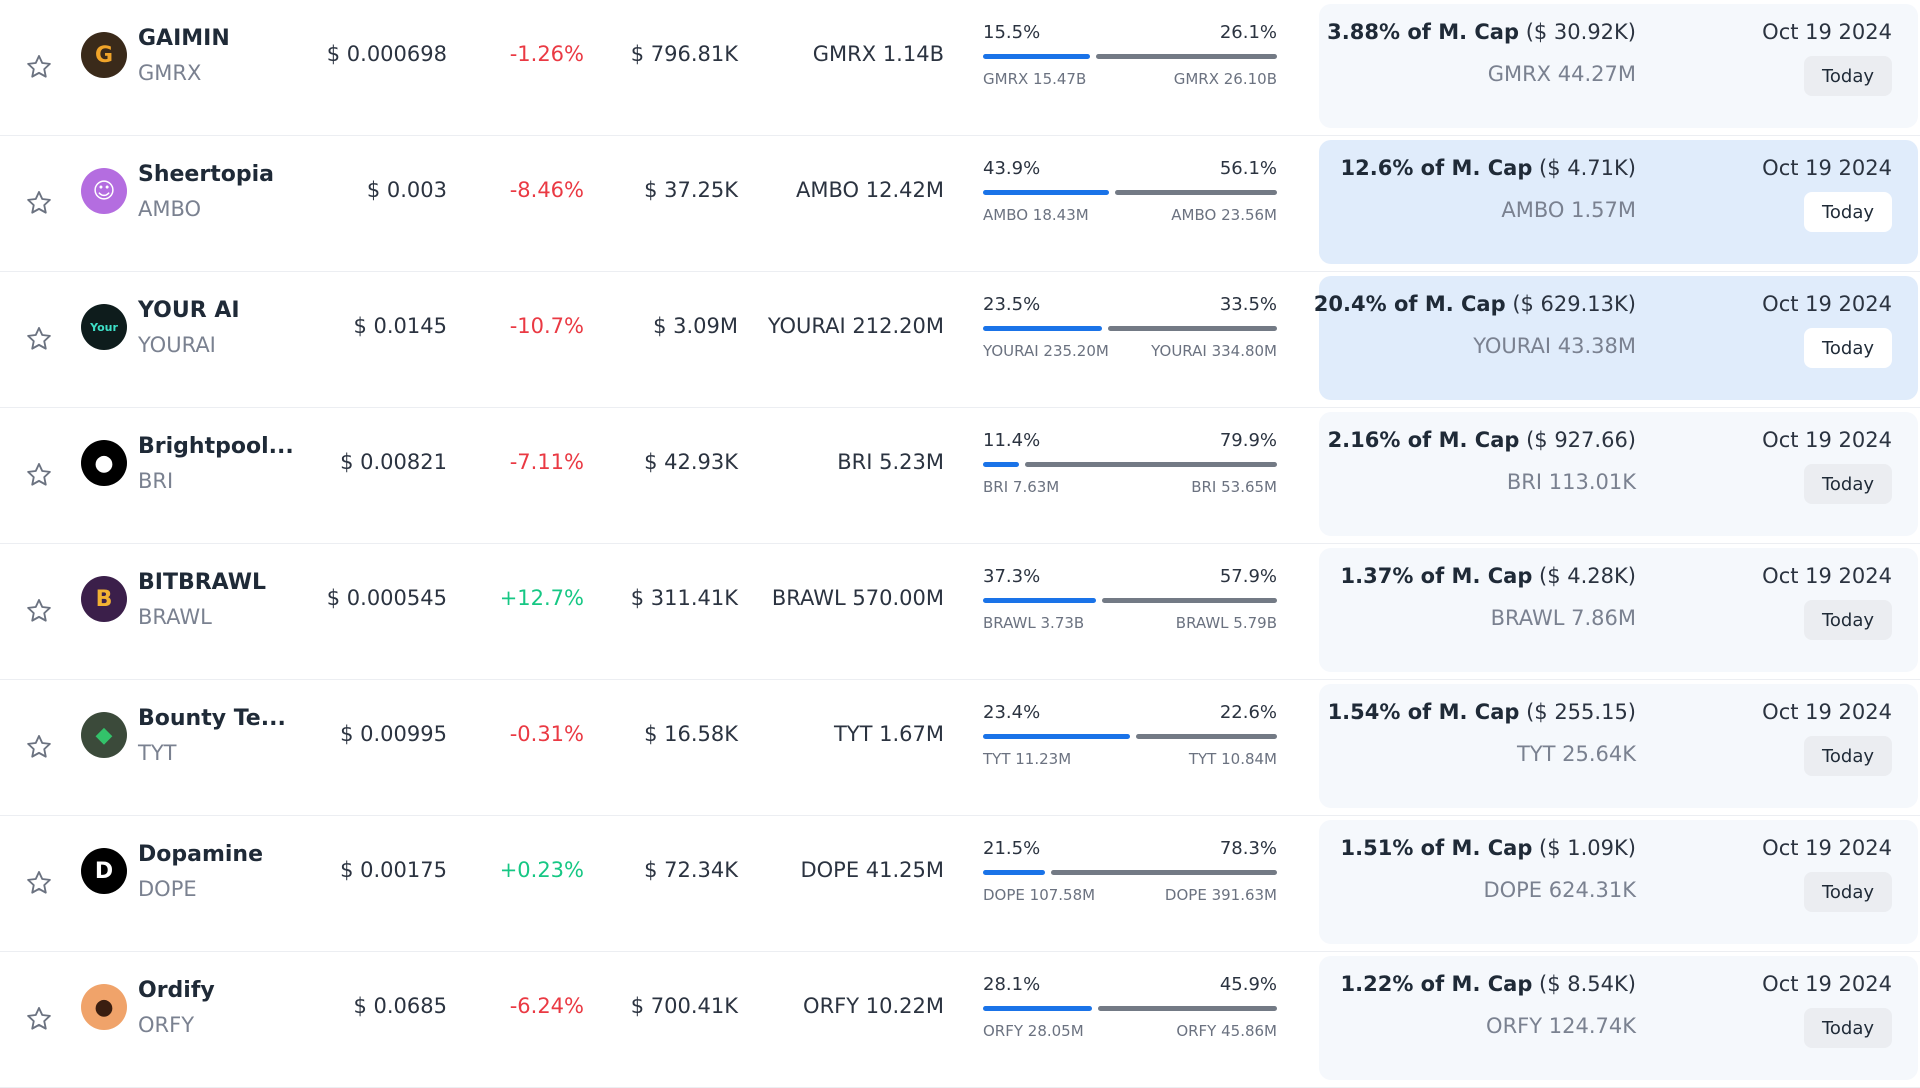  I want to click on locked-amount: TYT 10.84M, so click(1232, 759).